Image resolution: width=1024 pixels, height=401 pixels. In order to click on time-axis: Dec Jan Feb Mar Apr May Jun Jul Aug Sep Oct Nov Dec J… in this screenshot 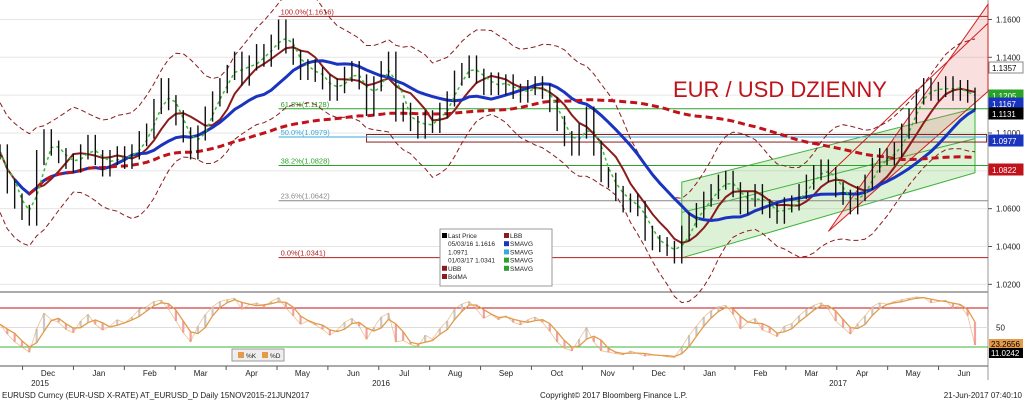, I will do `click(494, 376)`.